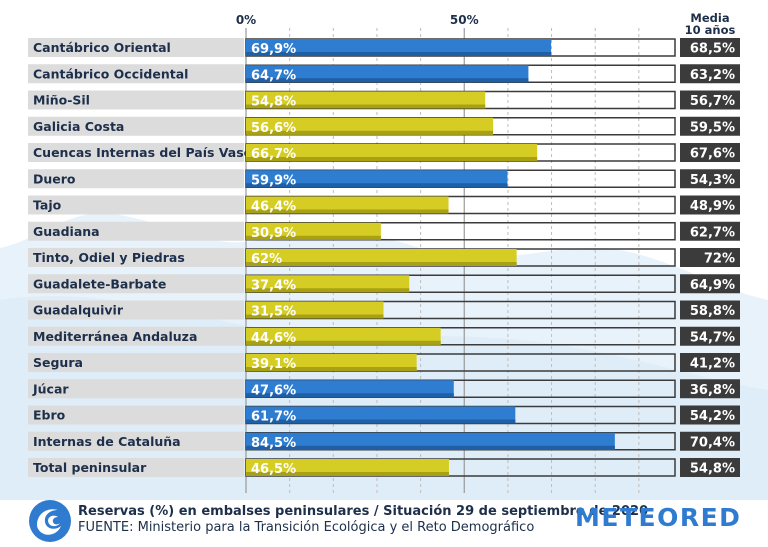 Image resolution: width=768 pixels, height=547 pixels. I want to click on category-label: Guadalquivir, so click(78, 310).